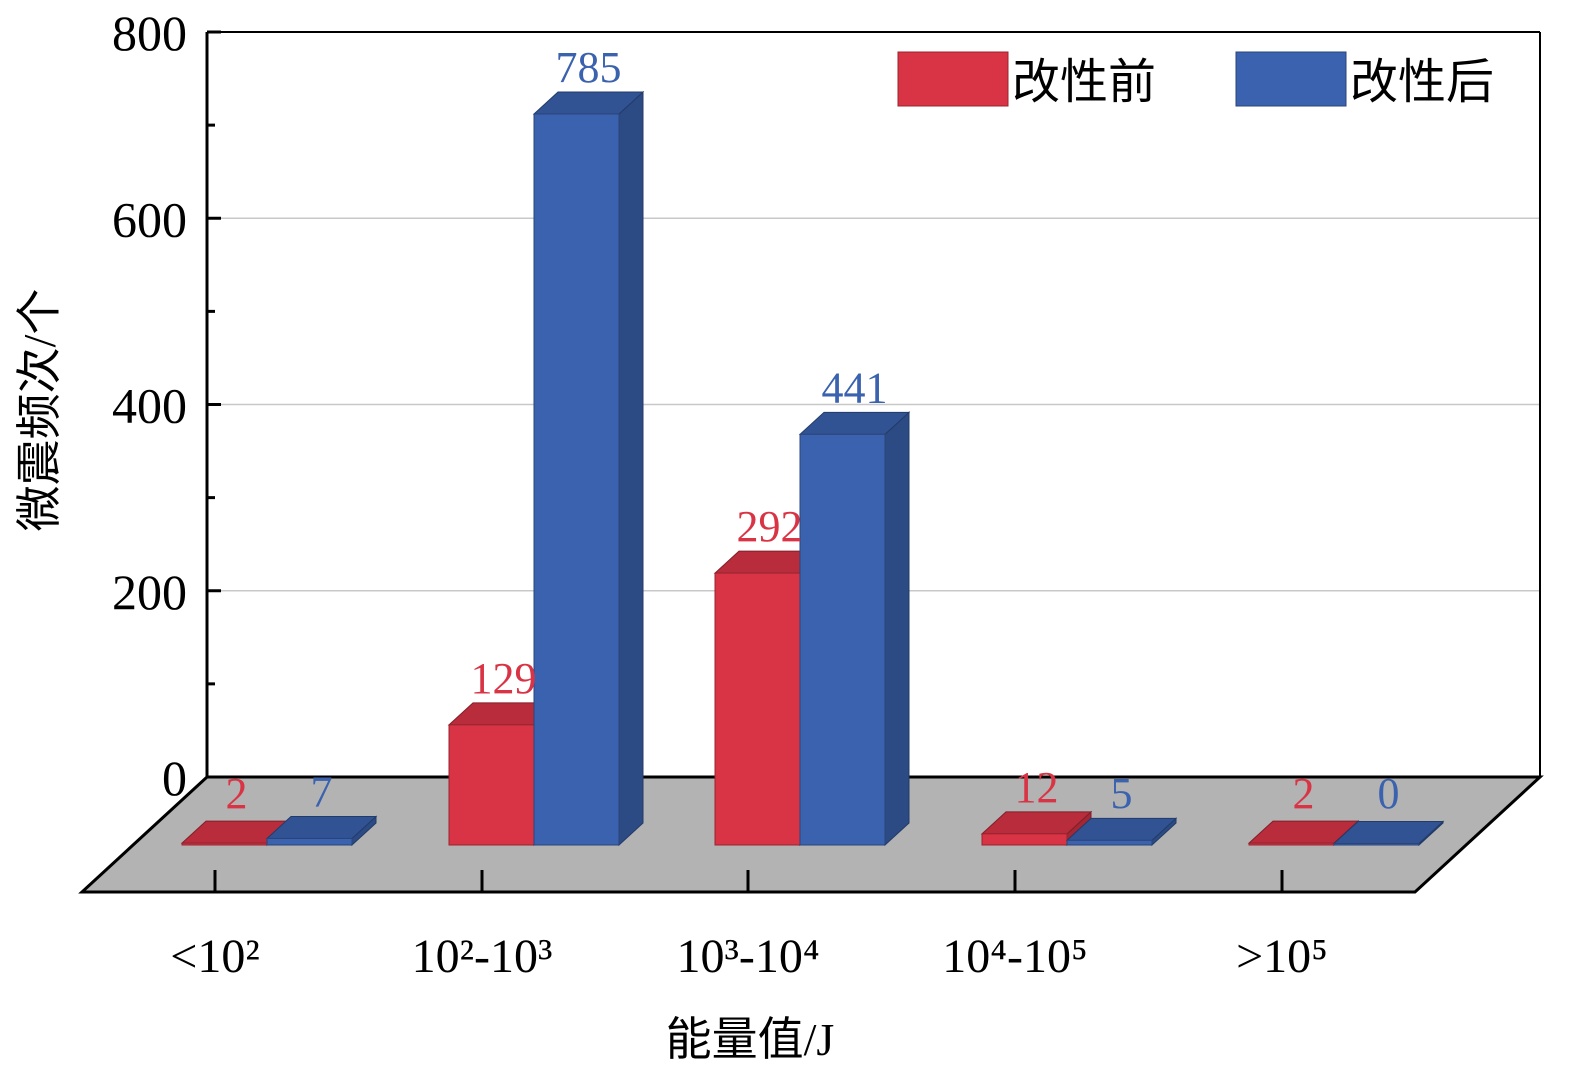 This screenshot has width=1575, height=1080. Describe the element at coordinates (589, 67) in the screenshot. I see `data-label: 785` at that location.